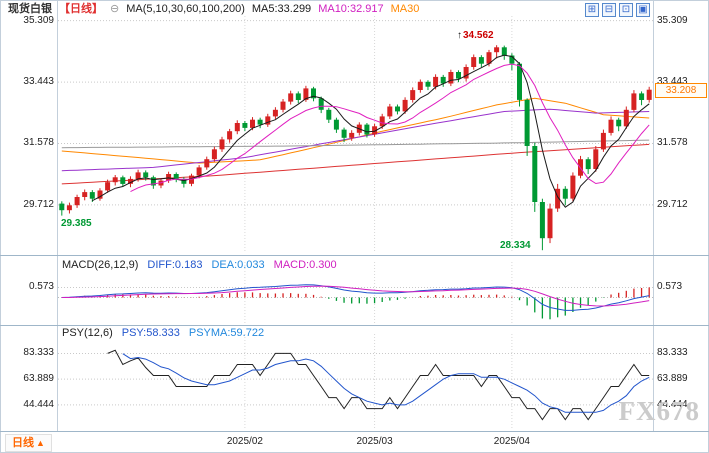 The image size is (709, 453). Describe the element at coordinates (175, 265) in the screenshot. I see `macd-diff-value: DIFF:0.183` at that location.